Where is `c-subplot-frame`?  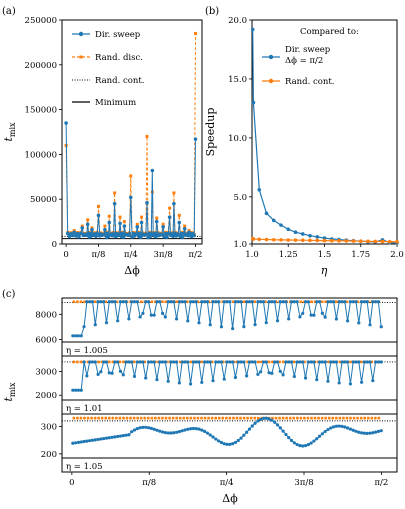
c-subplot-frame is located at coordinates (229, 327).